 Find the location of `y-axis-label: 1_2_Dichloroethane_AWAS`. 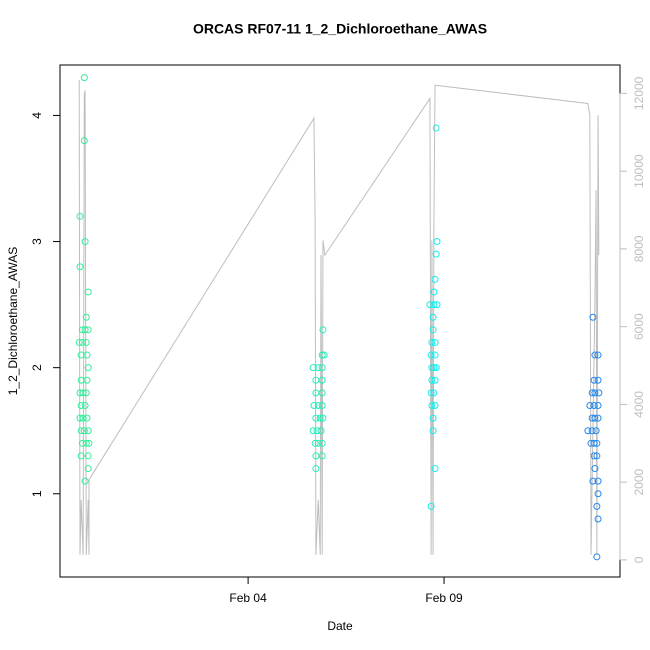

y-axis-label: 1_2_Dichloroethane_AWAS is located at coordinates (13, 321).